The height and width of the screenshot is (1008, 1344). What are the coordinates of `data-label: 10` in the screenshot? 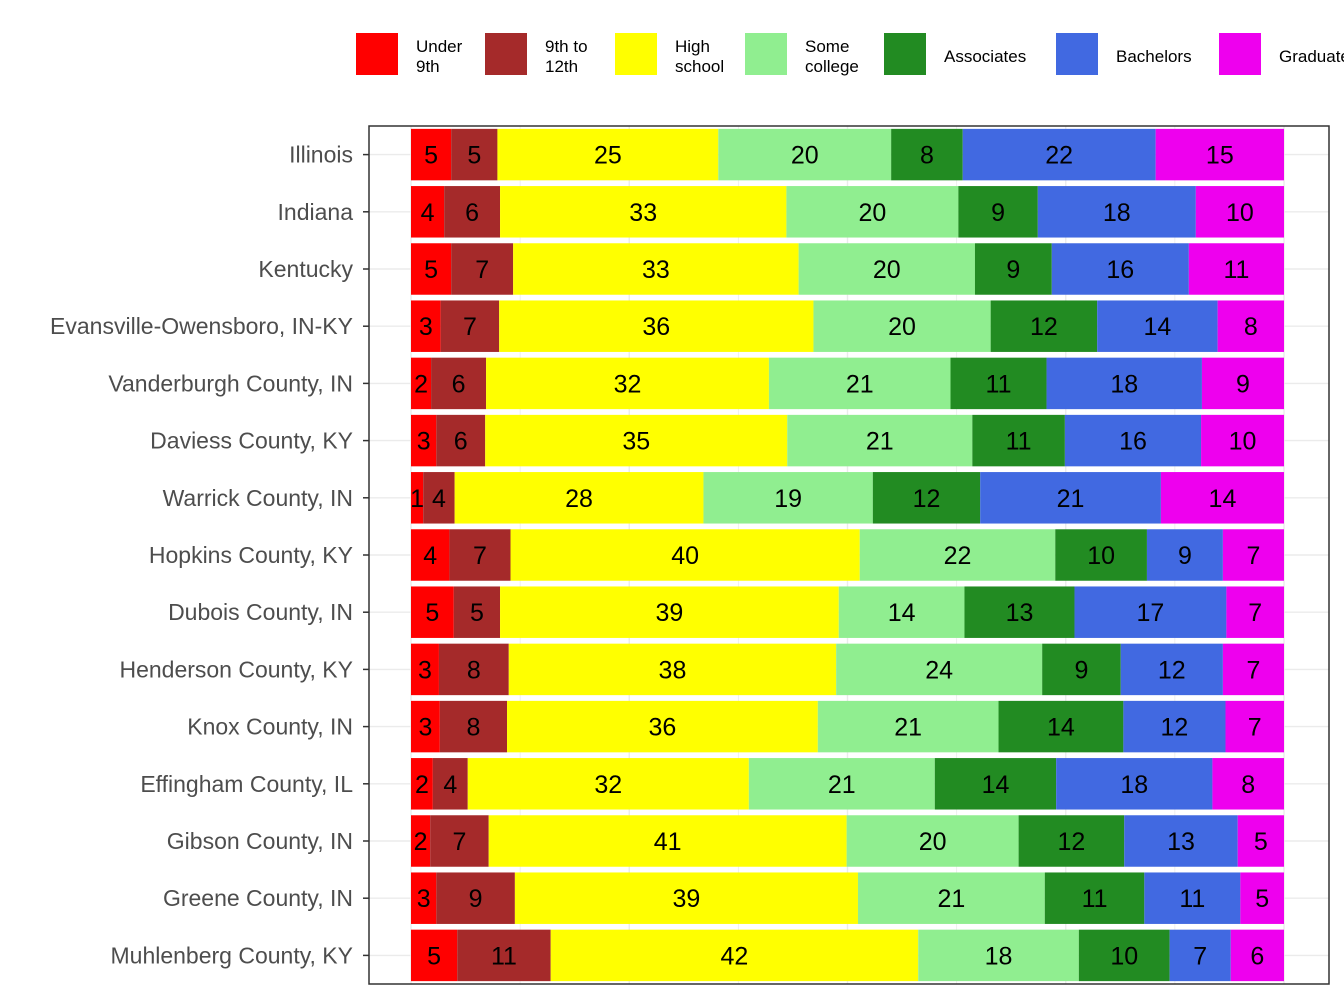 It's located at (1240, 213).